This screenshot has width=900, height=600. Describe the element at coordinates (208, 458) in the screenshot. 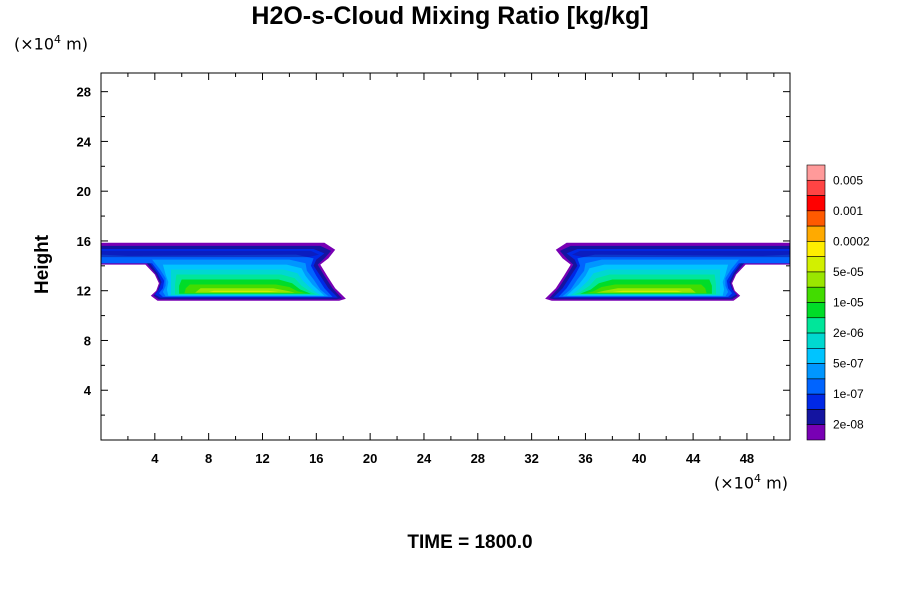

I see `x-tick-label: 8` at that location.